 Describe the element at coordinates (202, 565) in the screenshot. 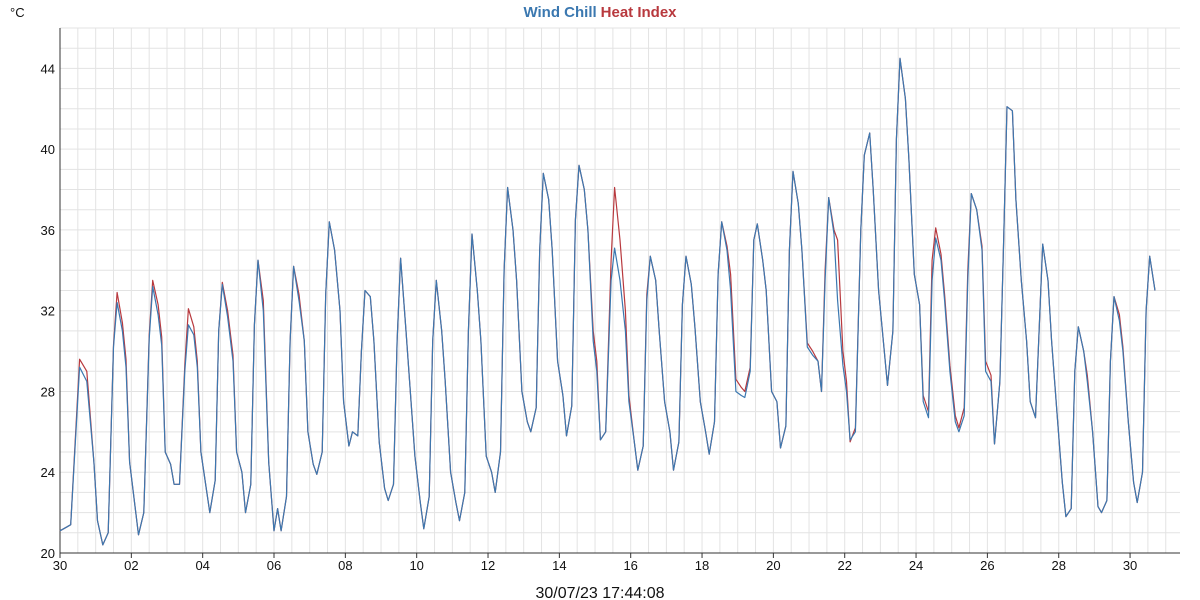

I see `x-tick-label: 04` at that location.